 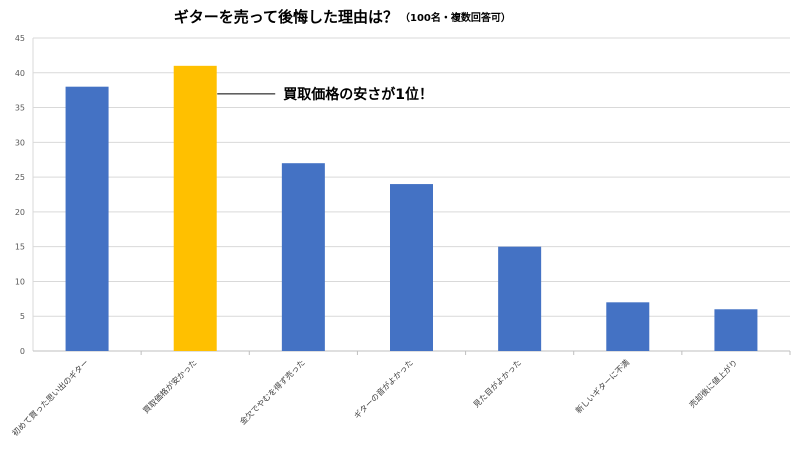 What do you see at coordinates (20, 38) in the screenshot?
I see `y-tick-label: 45` at bounding box center [20, 38].